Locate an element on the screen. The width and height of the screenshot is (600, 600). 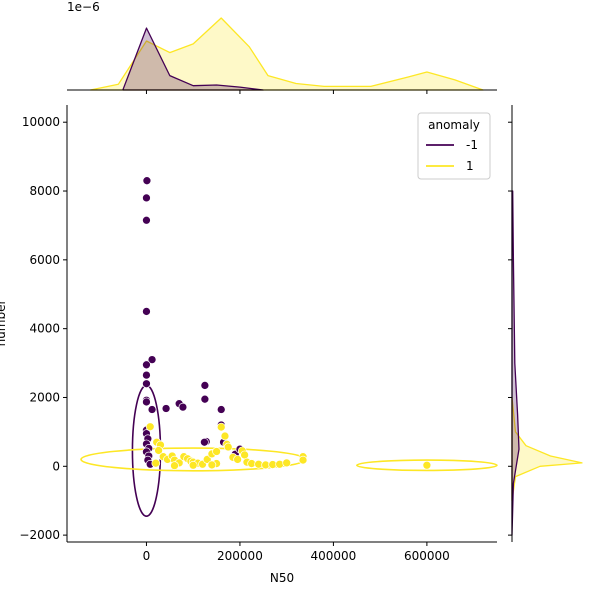
legend-title: anomaly is located at coordinates (454, 125).